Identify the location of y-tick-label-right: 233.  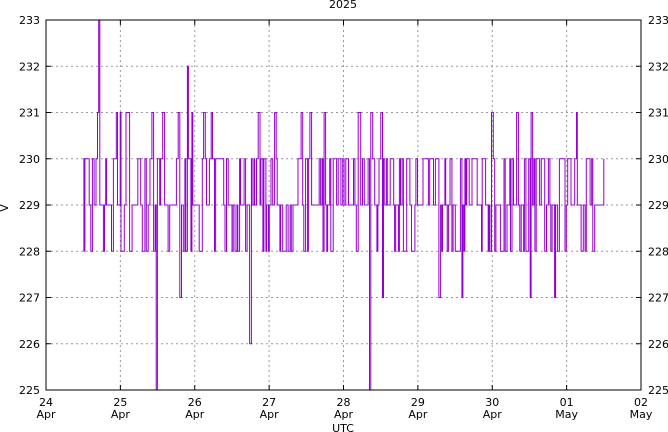
(658, 20).